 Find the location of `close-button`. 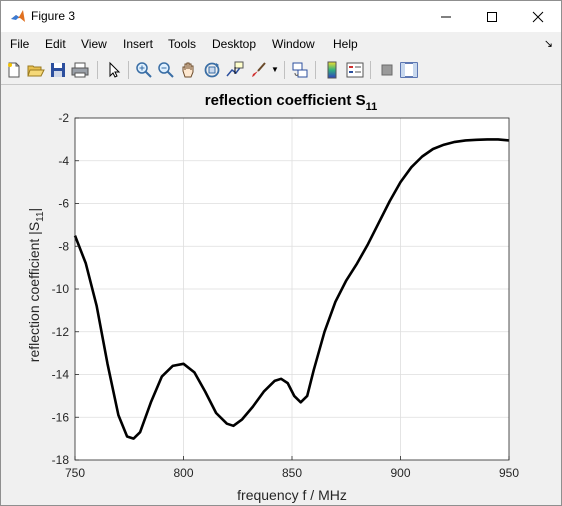

close-button is located at coordinates (538, 16).